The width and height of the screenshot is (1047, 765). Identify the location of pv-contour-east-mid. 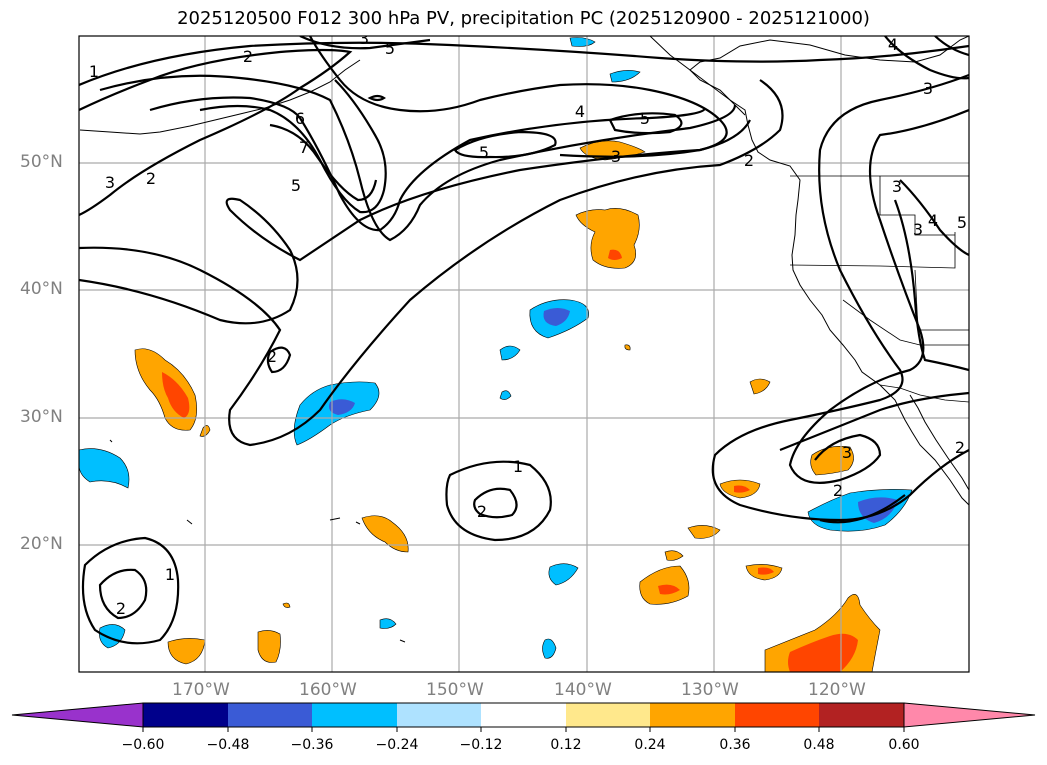
(874, 457).